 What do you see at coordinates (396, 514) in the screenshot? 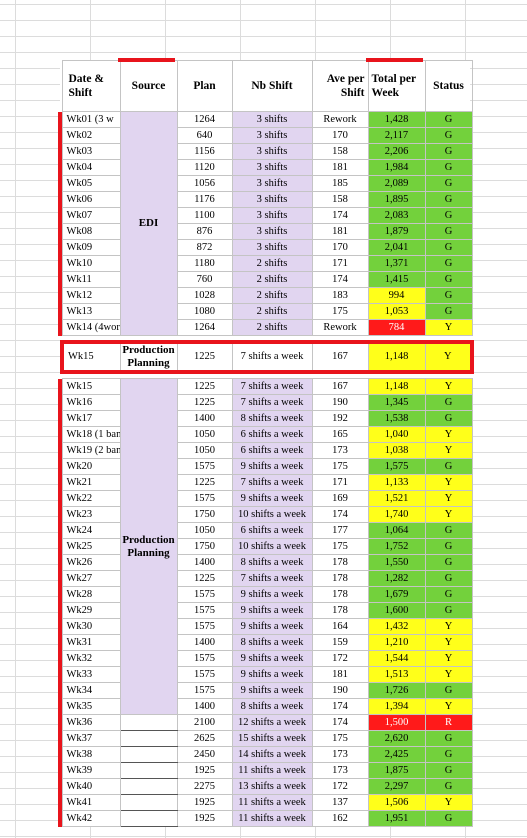
I see `total-cell: 1,740` at bounding box center [396, 514].